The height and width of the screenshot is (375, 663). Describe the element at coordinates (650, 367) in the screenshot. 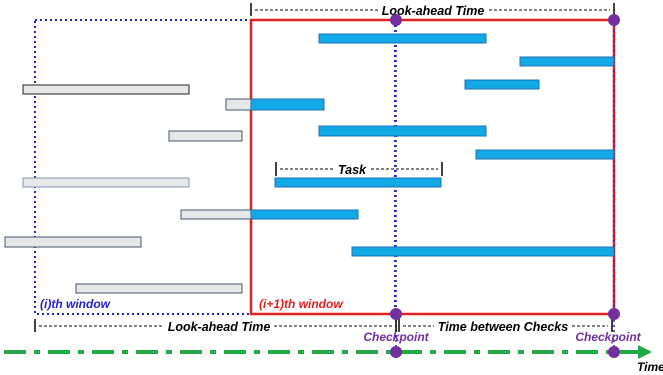

I see `time-axis-label: Time` at that location.